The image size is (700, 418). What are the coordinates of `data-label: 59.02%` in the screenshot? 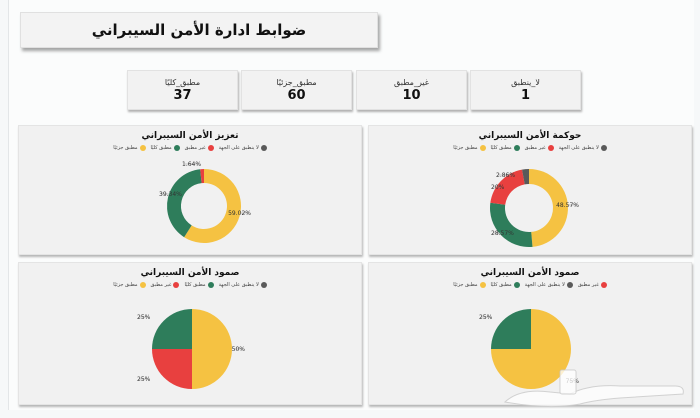 It's located at (239, 213).